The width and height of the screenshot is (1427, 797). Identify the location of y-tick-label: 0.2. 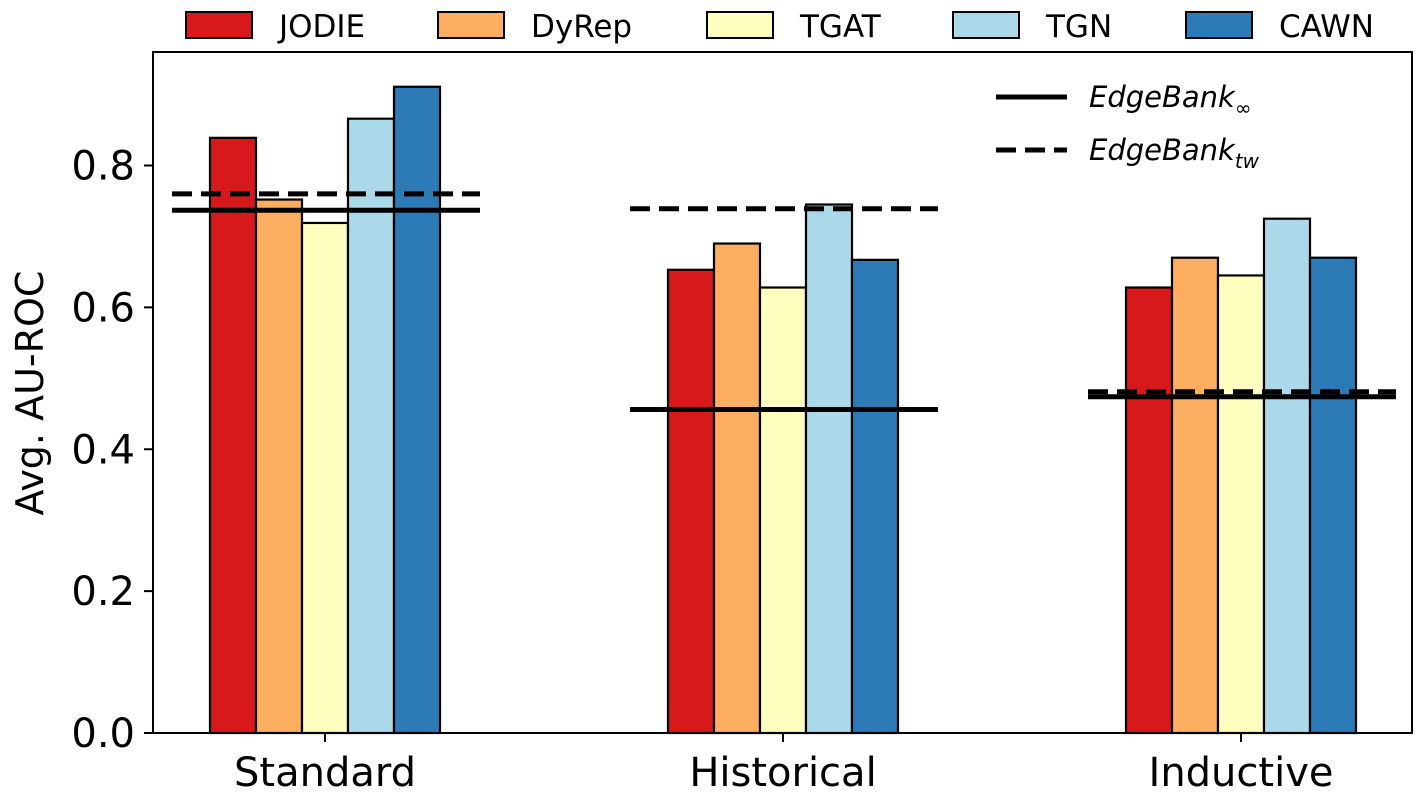
(103, 592).